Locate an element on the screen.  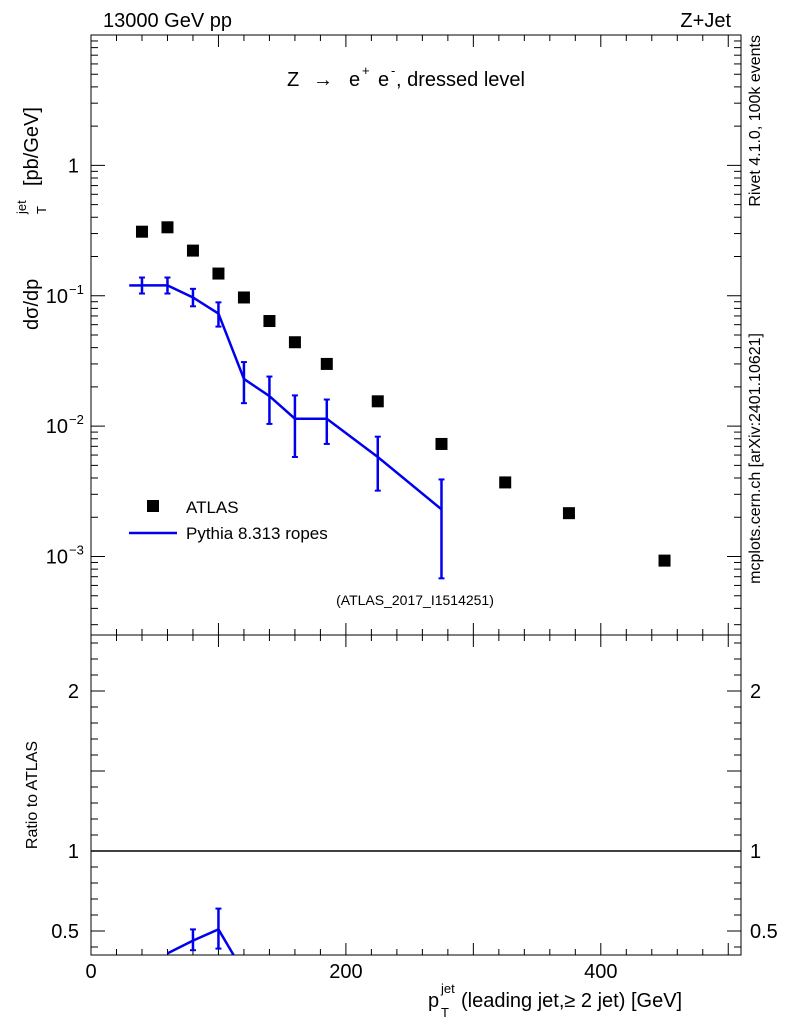
xtick-label-400: 400 is located at coordinates (600, 972).